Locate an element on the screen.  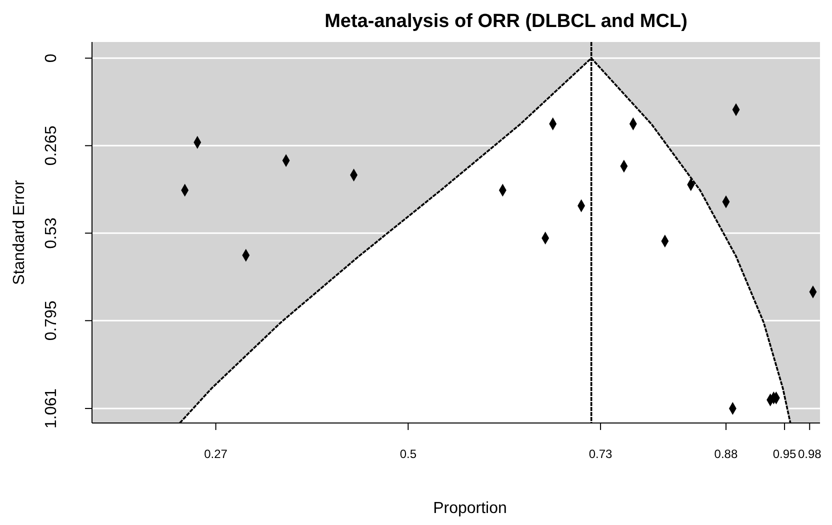
y-tick-label: 0.265 is located at coordinates (51, 146).